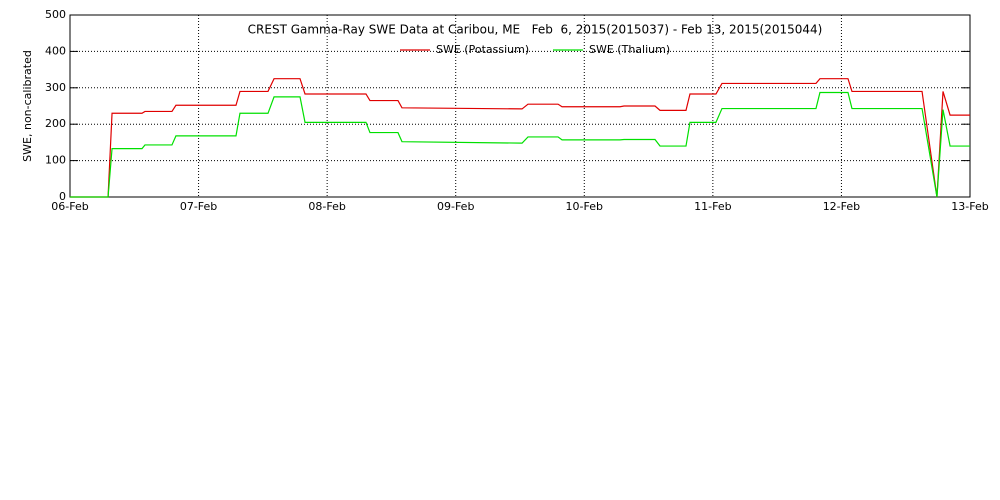 The image size is (1000, 500). Describe the element at coordinates (55, 160) in the screenshot. I see `y-tick-label: 100` at that location.